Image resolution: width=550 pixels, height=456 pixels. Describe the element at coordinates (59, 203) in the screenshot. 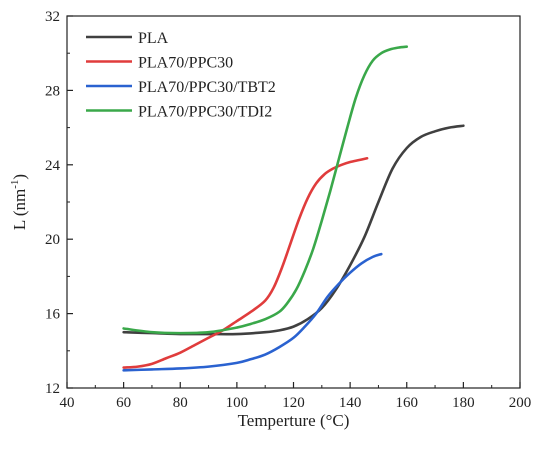

I see `y-axis: 12 16 20 24 28 32` at that location.